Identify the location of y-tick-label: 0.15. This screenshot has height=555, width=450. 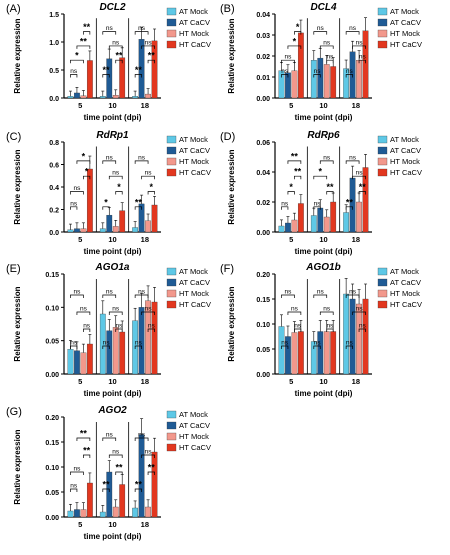
(263, 300).